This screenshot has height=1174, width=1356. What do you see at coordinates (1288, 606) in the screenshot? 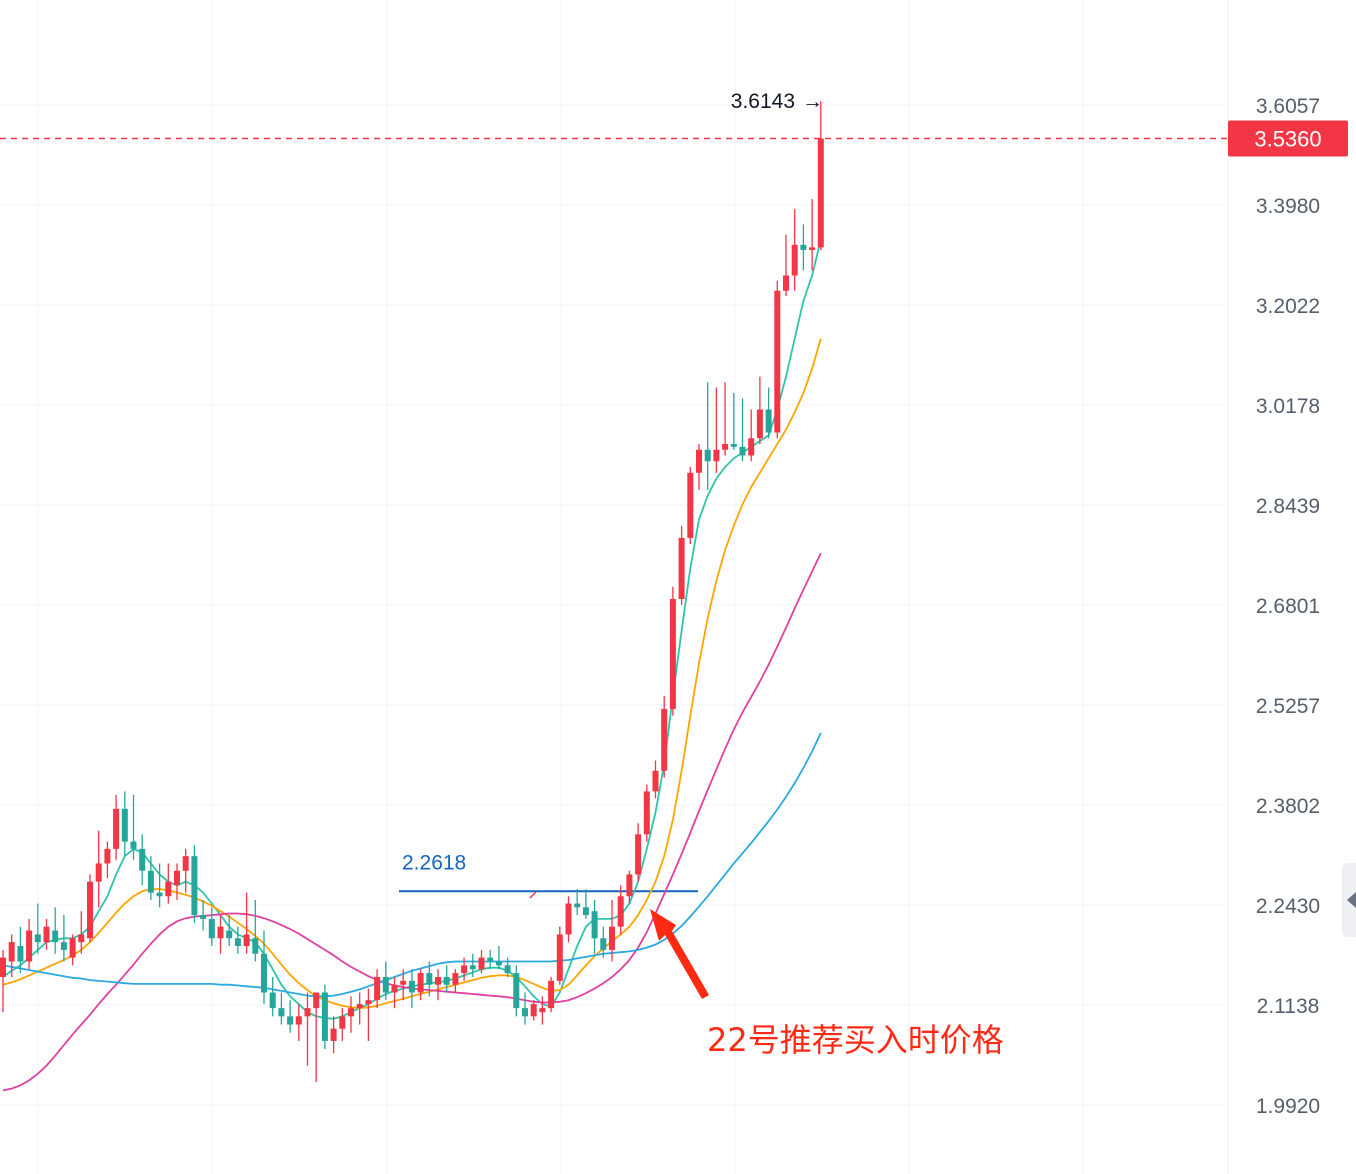
I see `y-tick-label: 2.6801` at bounding box center [1288, 606].